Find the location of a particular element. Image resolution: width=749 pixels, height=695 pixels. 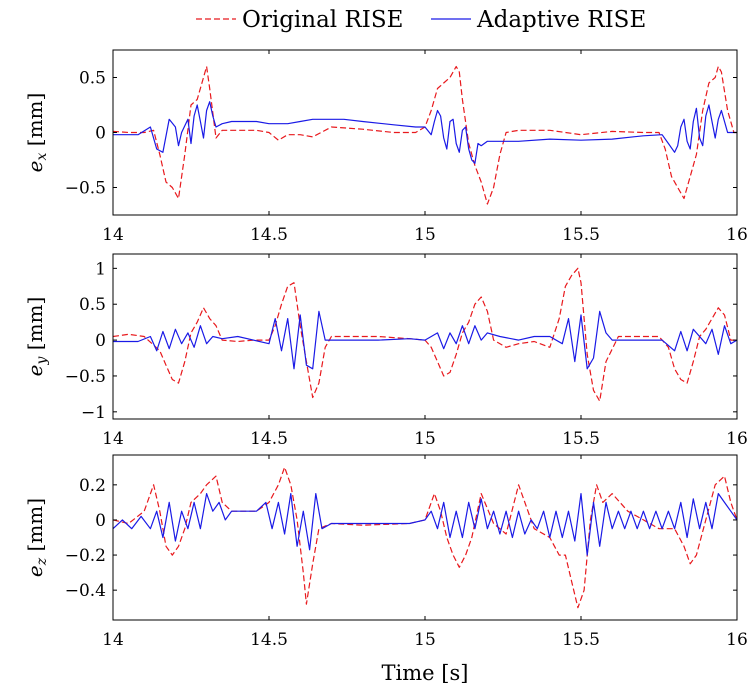

y-axis-label: ey [mm] is located at coordinates (36, 337).